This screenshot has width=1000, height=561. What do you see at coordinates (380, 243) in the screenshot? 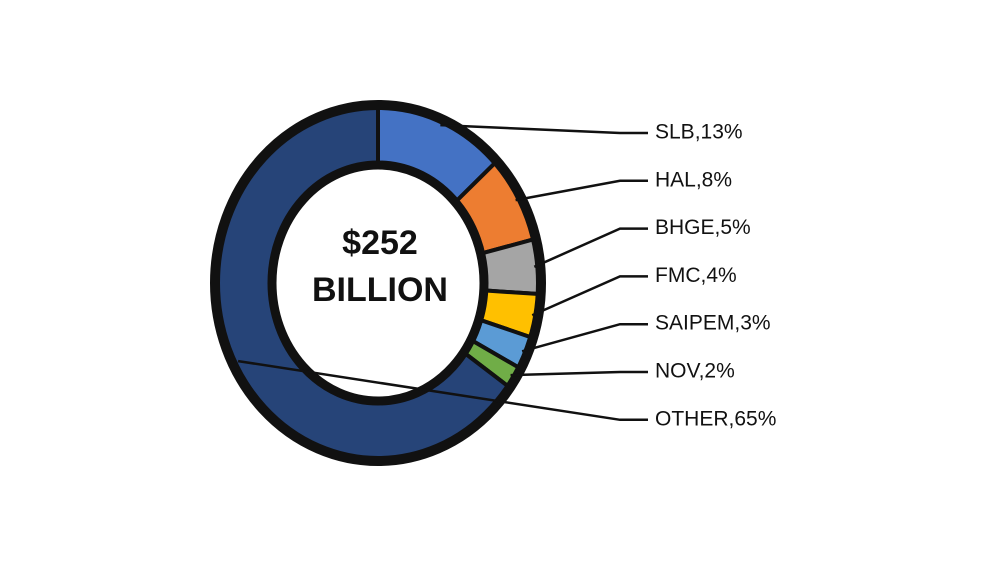
I see `center-text: $252` at bounding box center [380, 243].